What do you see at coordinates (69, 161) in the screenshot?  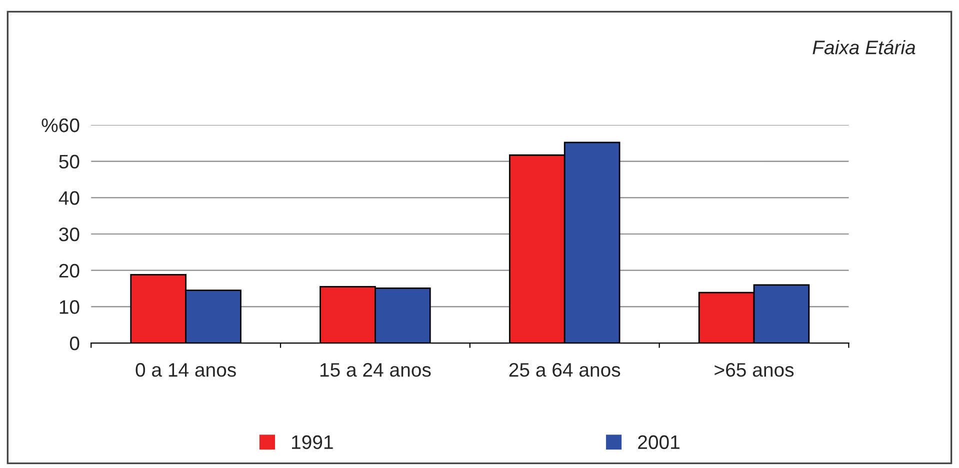 I see `y-tick-label: 50` at bounding box center [69, 161].